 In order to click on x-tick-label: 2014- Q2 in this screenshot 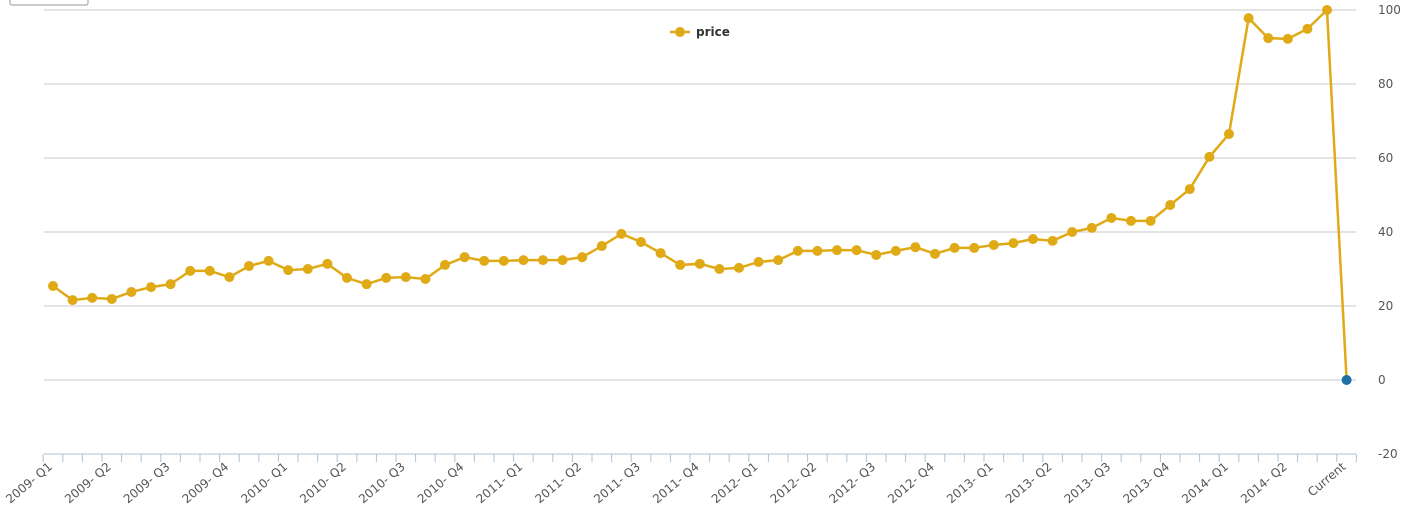, I will do `click(1264, 483)`.